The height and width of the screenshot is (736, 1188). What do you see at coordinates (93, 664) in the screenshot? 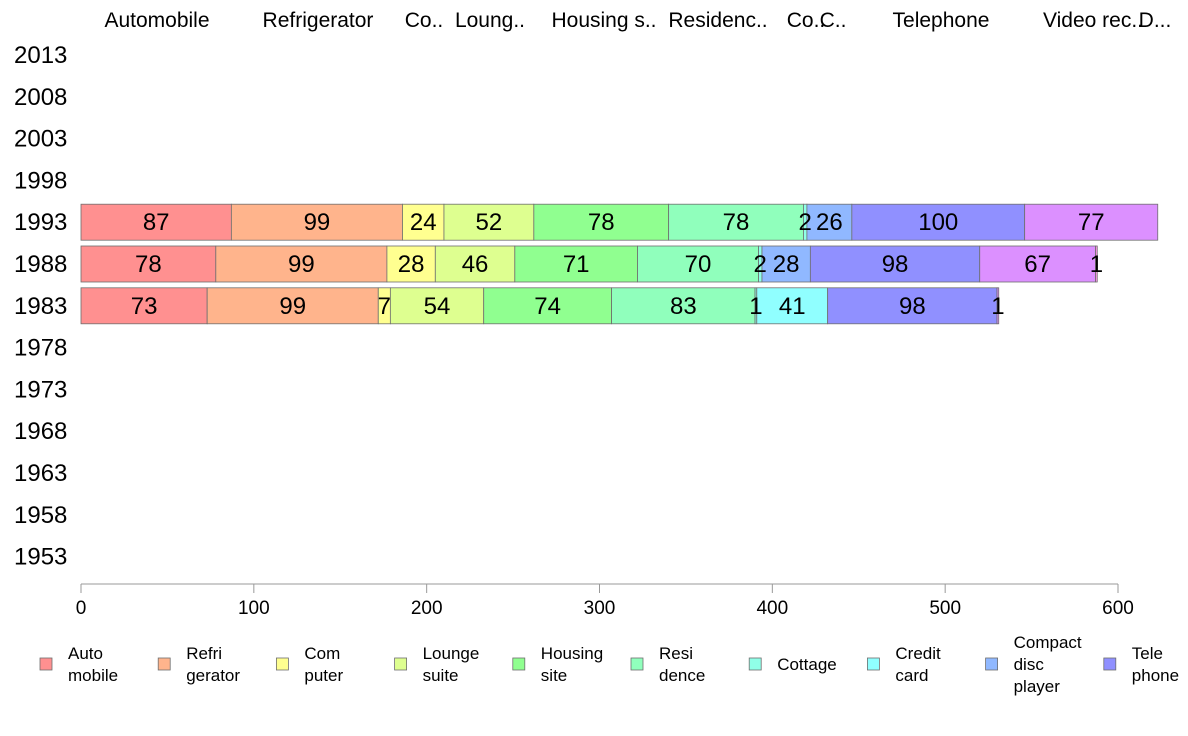
I see `legend-label: Auto mobile` at bounding box center [93, 664].